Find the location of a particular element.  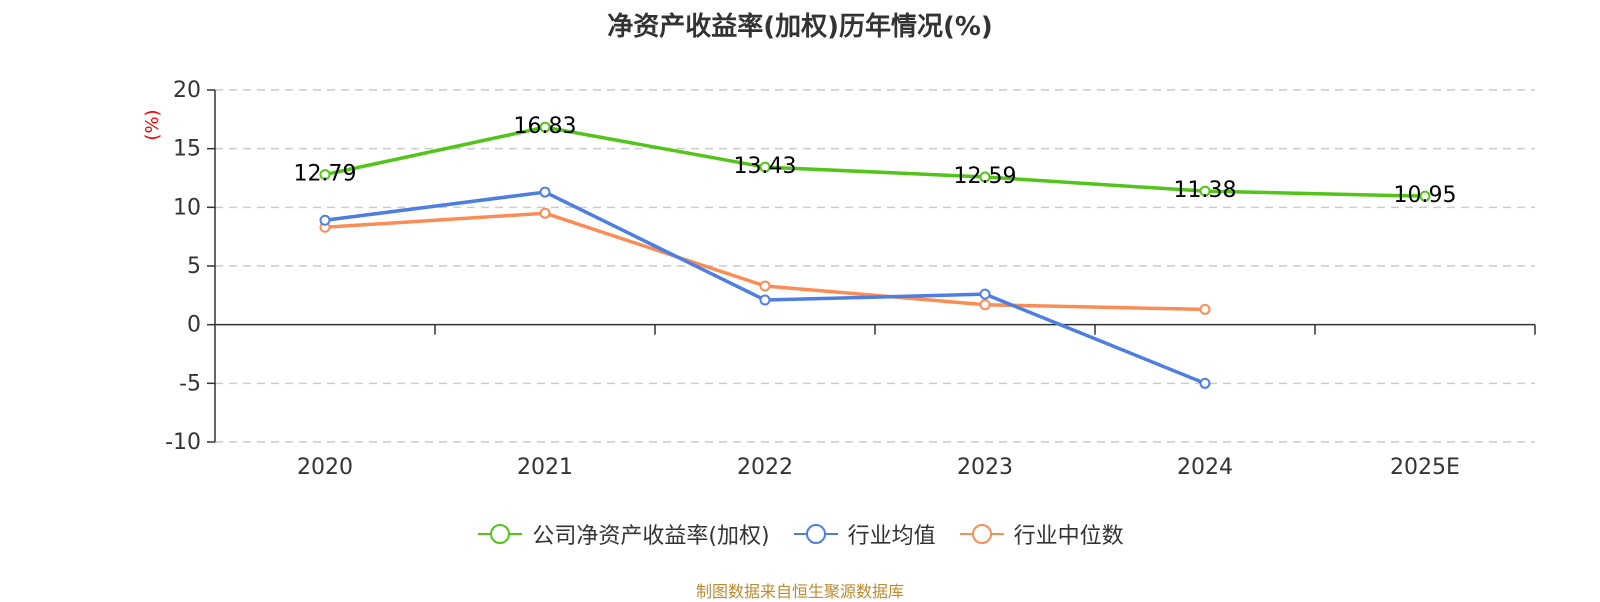

legend-label: 行业均值 is located at coordinates (891, 536).